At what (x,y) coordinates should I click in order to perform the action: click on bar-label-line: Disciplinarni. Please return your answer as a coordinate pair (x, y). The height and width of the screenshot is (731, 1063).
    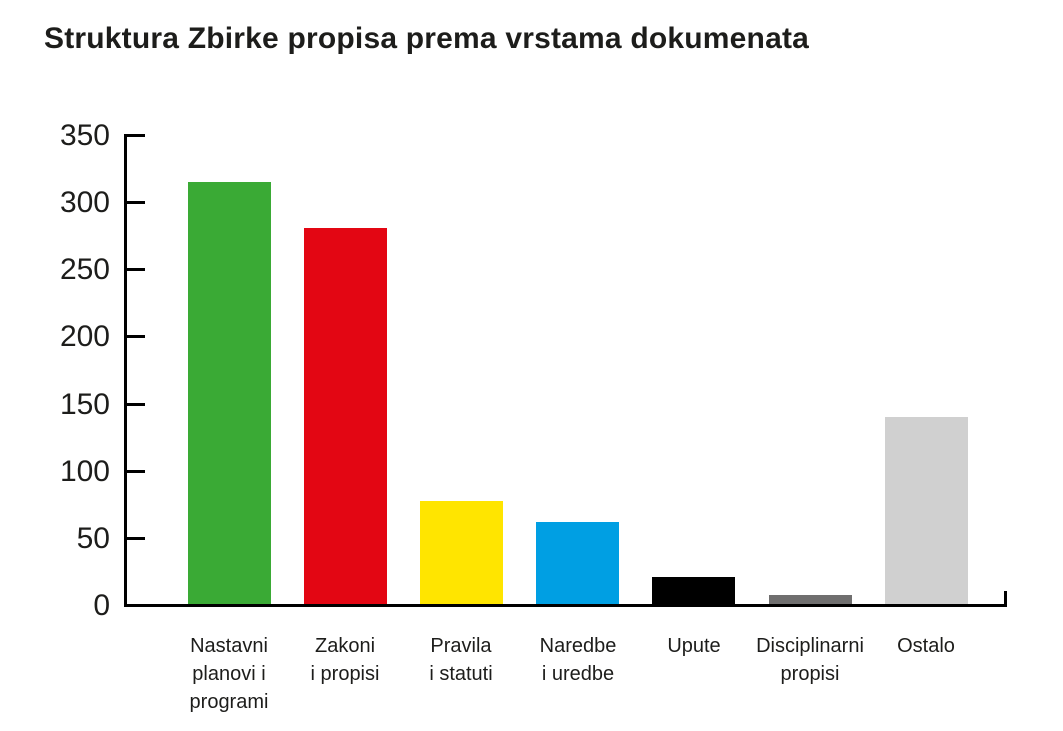
    Looking at the image, I should click on (810, 646).